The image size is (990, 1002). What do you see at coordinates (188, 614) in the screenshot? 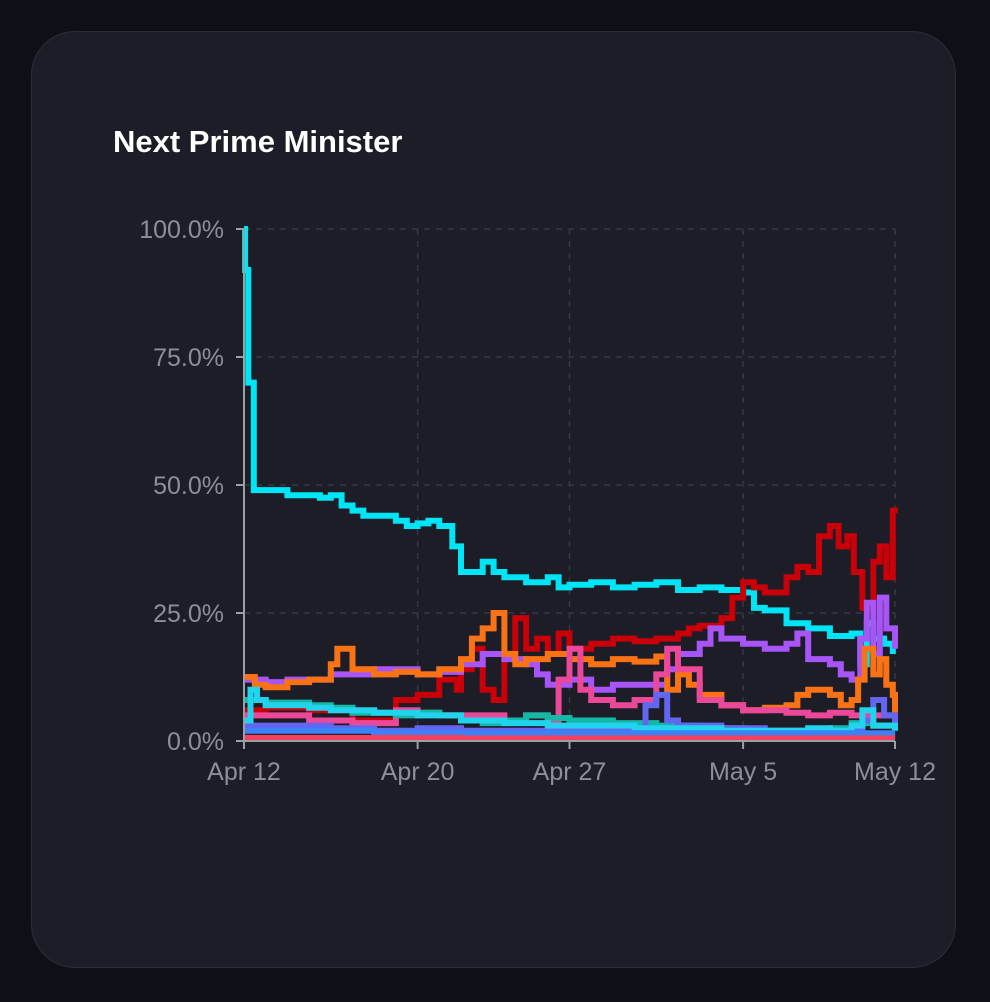
I see `y-tick-label: 25.0%` at bounding box center [188, 614].